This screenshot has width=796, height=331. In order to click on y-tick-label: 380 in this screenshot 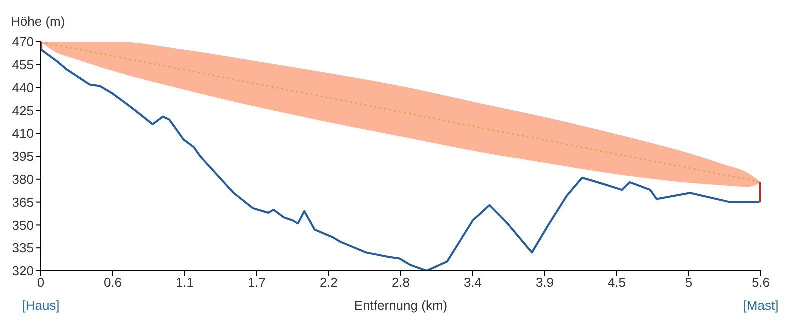, I will do `click(23, 180)`.